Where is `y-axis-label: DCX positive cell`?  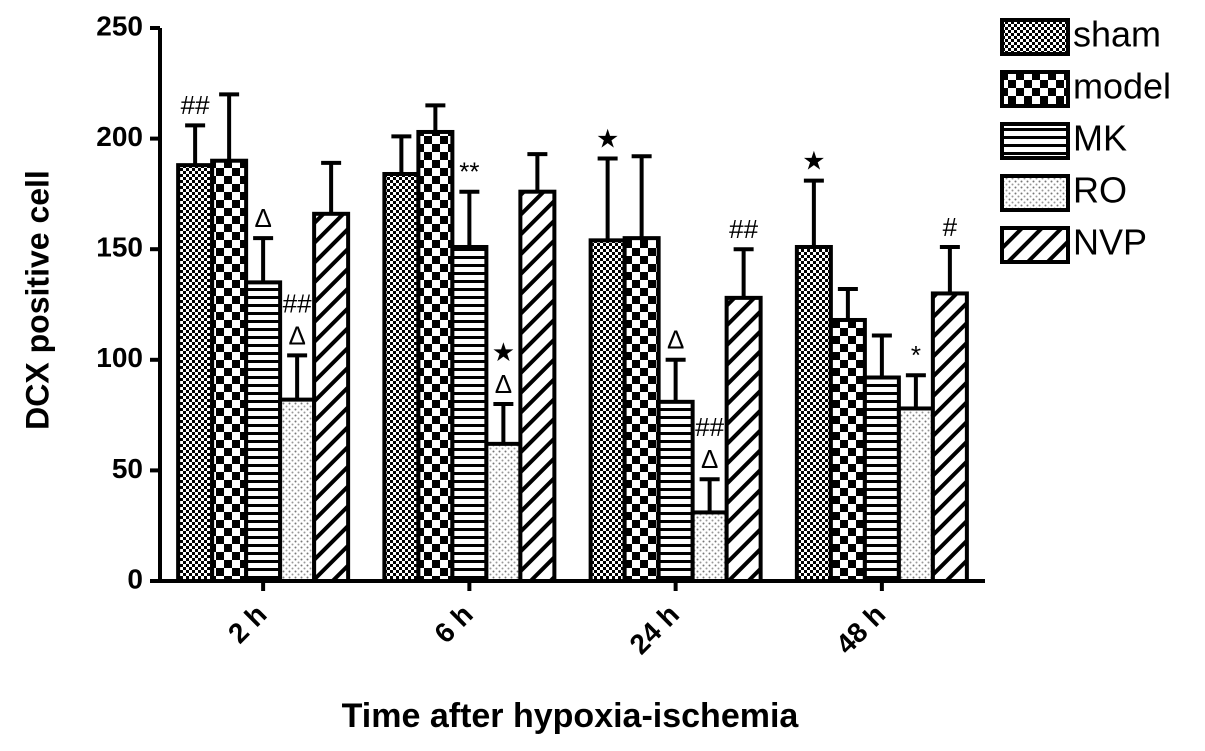
y-axis-label: DCX positive cell is located at coordinates (37, 300).